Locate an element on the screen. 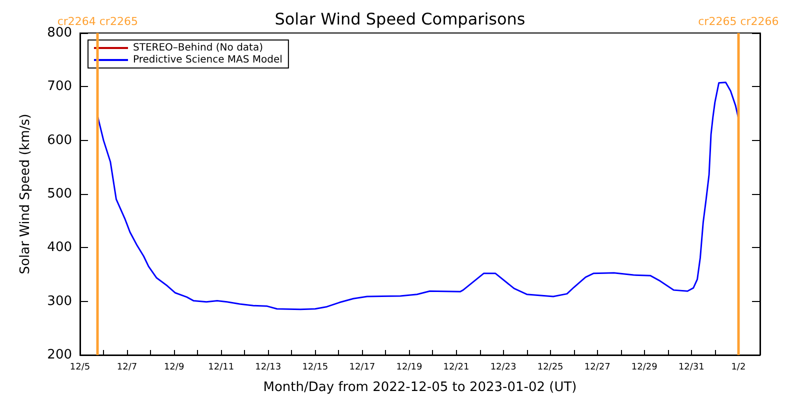 The width and height of the screenshot is (800, 400). ref-line-label: cr2264 cr2265 is located at coordinates (97, 21).